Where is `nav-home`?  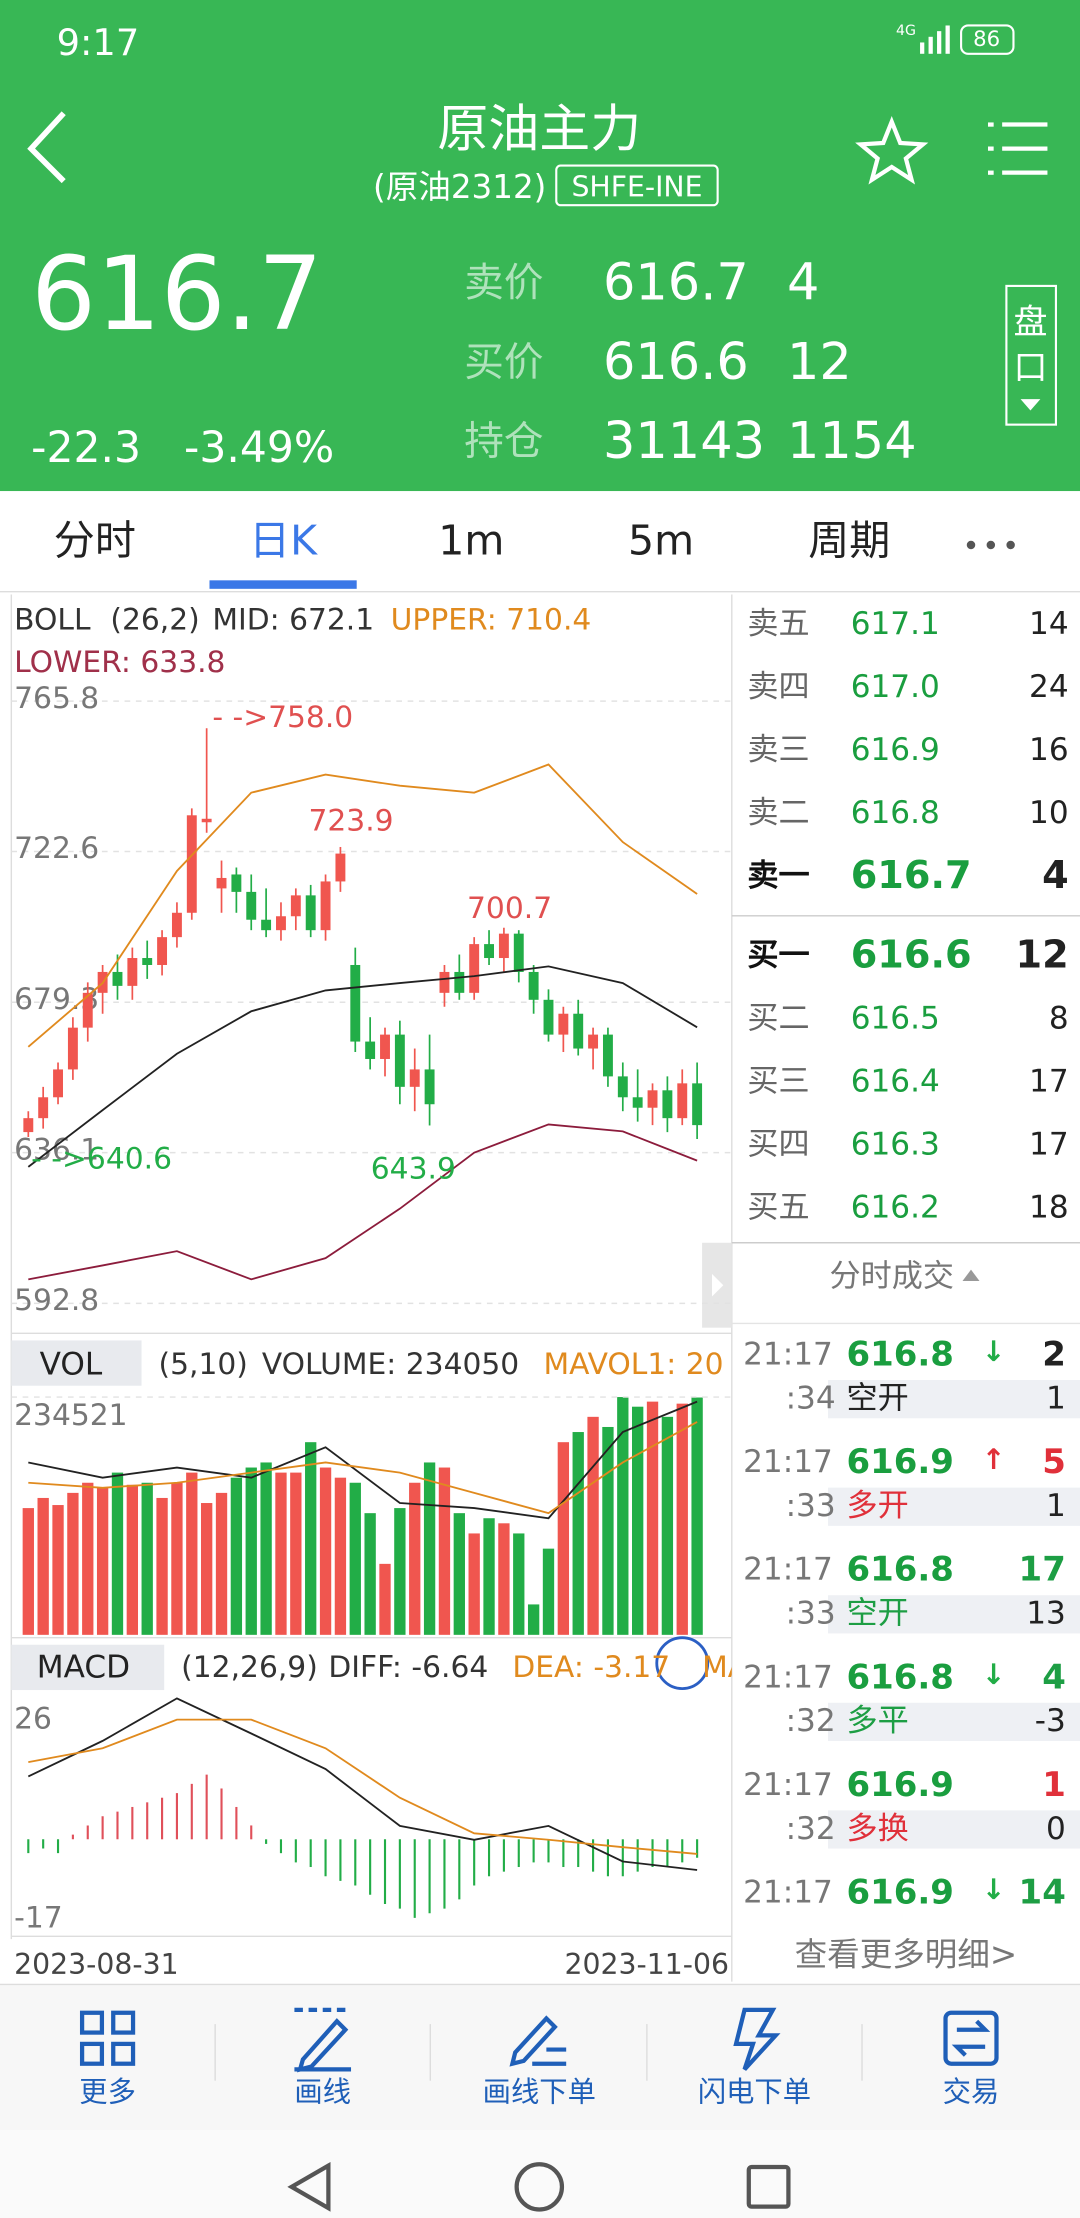 nav-home is located at coordinates (539, 2187).